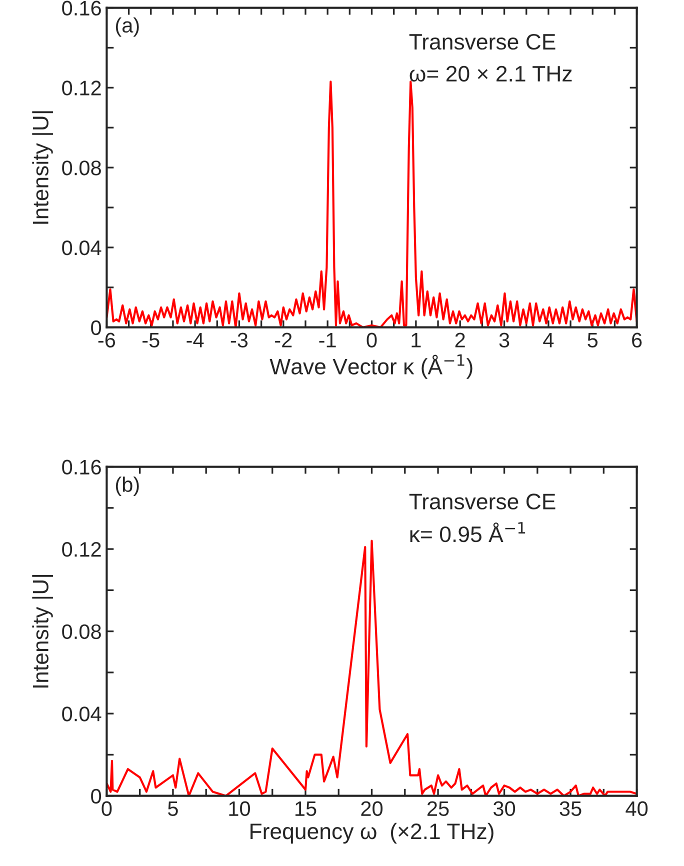 This screenshot has height=866, width=684. Describe the element at coordinates (637, 340) in the screenshot. I see `x-tick-label: 6` at that location.